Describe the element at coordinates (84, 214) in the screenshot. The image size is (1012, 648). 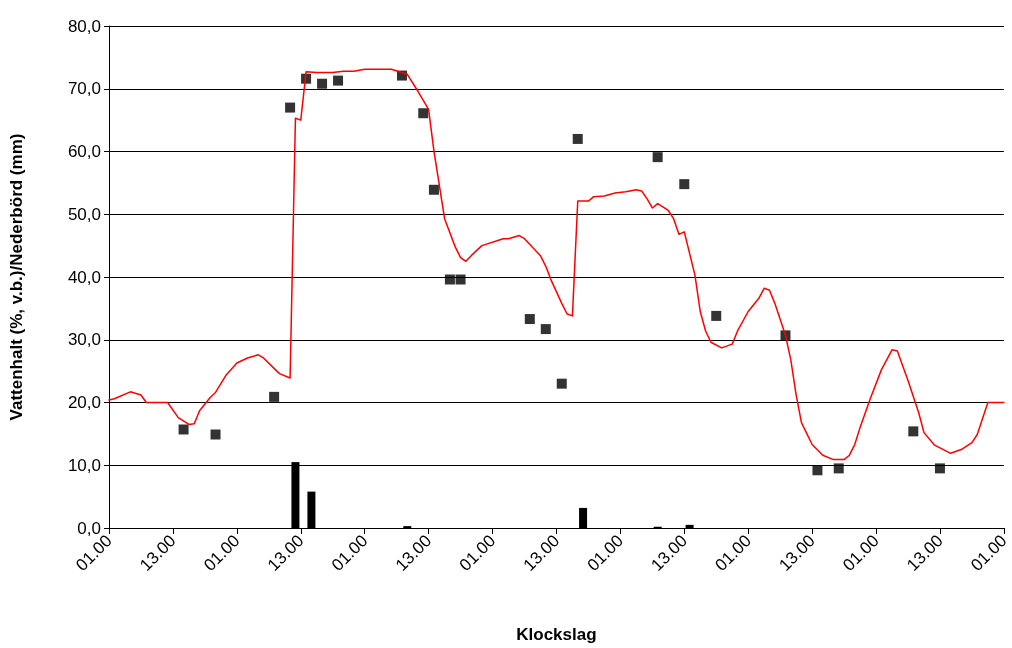
I see `y-tick-label: 50,0` at that location.